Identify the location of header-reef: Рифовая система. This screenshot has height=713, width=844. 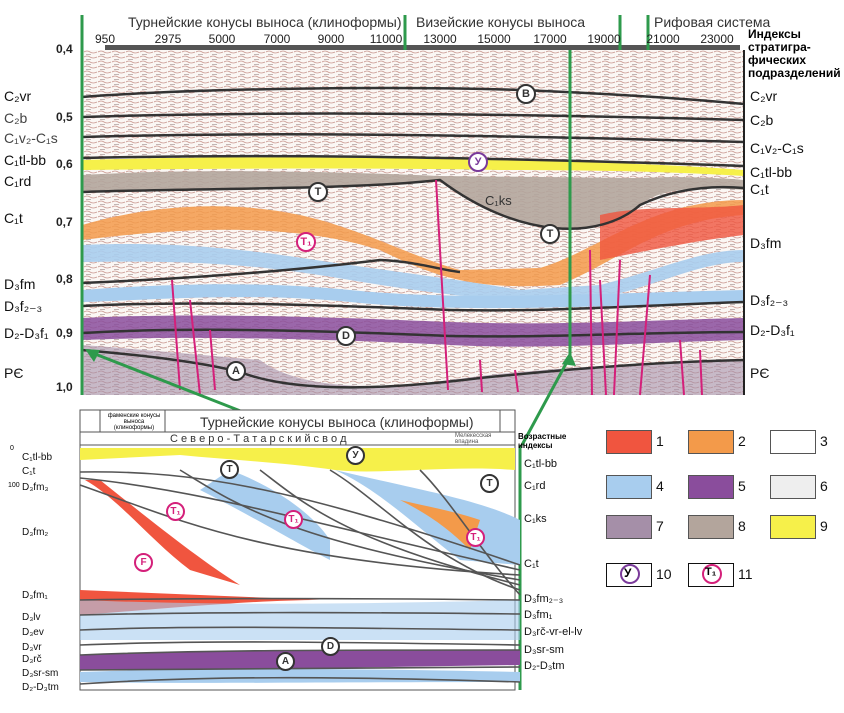
(712, 22).